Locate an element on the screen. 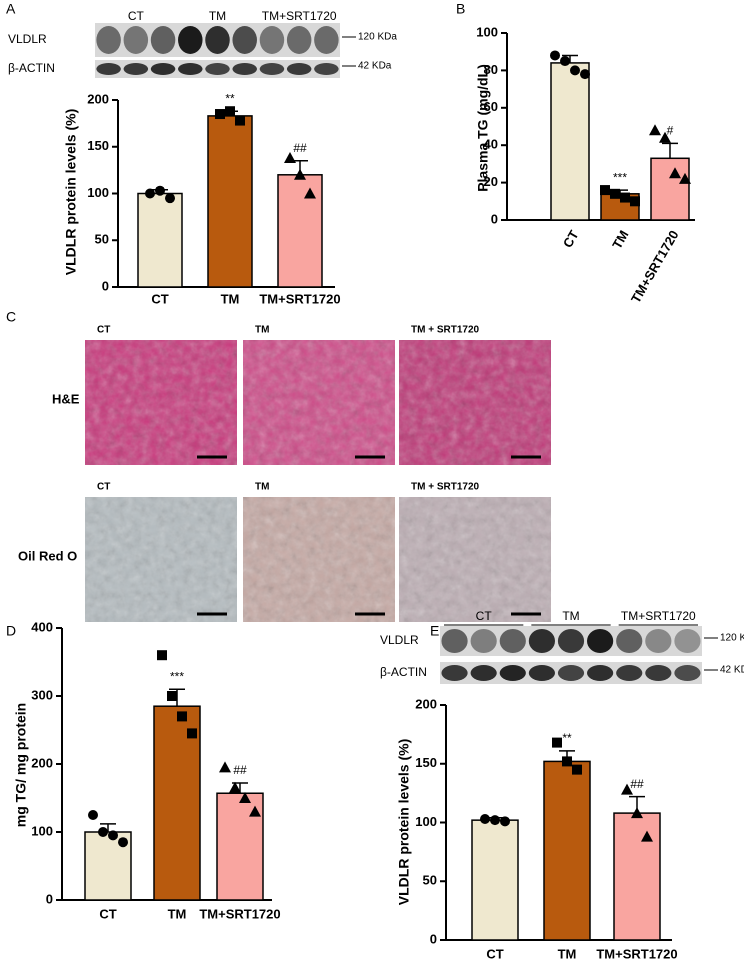 The width and height of the screenshot is (744, 966). histology-column-label: TM + SRT1720 is located at coordinates (445, 487).